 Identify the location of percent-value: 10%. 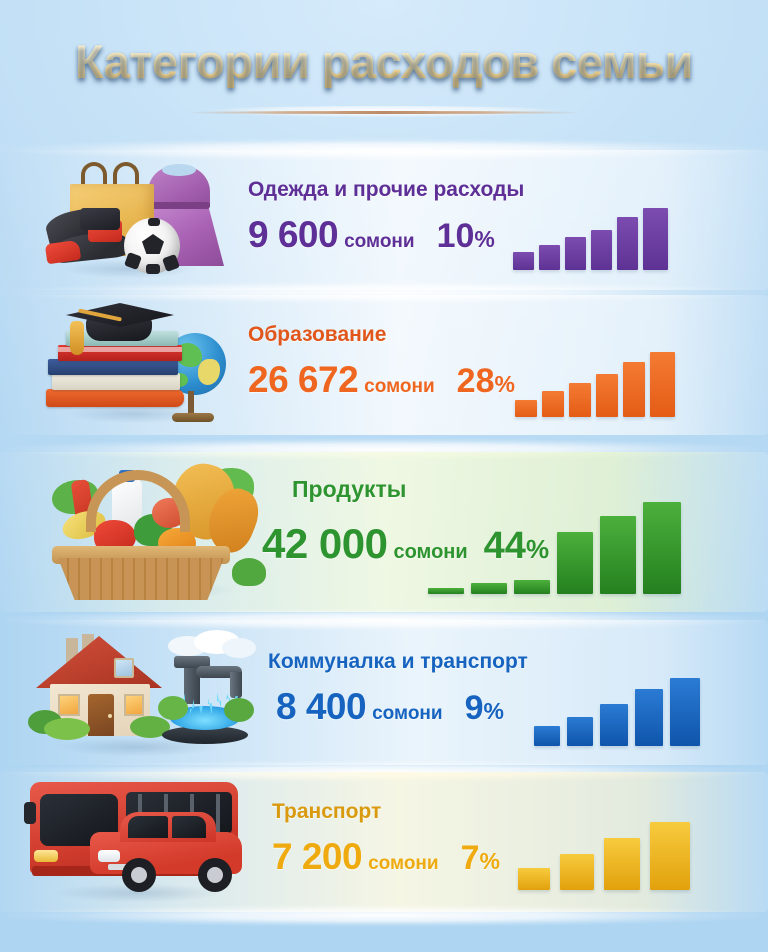
(465, 236).